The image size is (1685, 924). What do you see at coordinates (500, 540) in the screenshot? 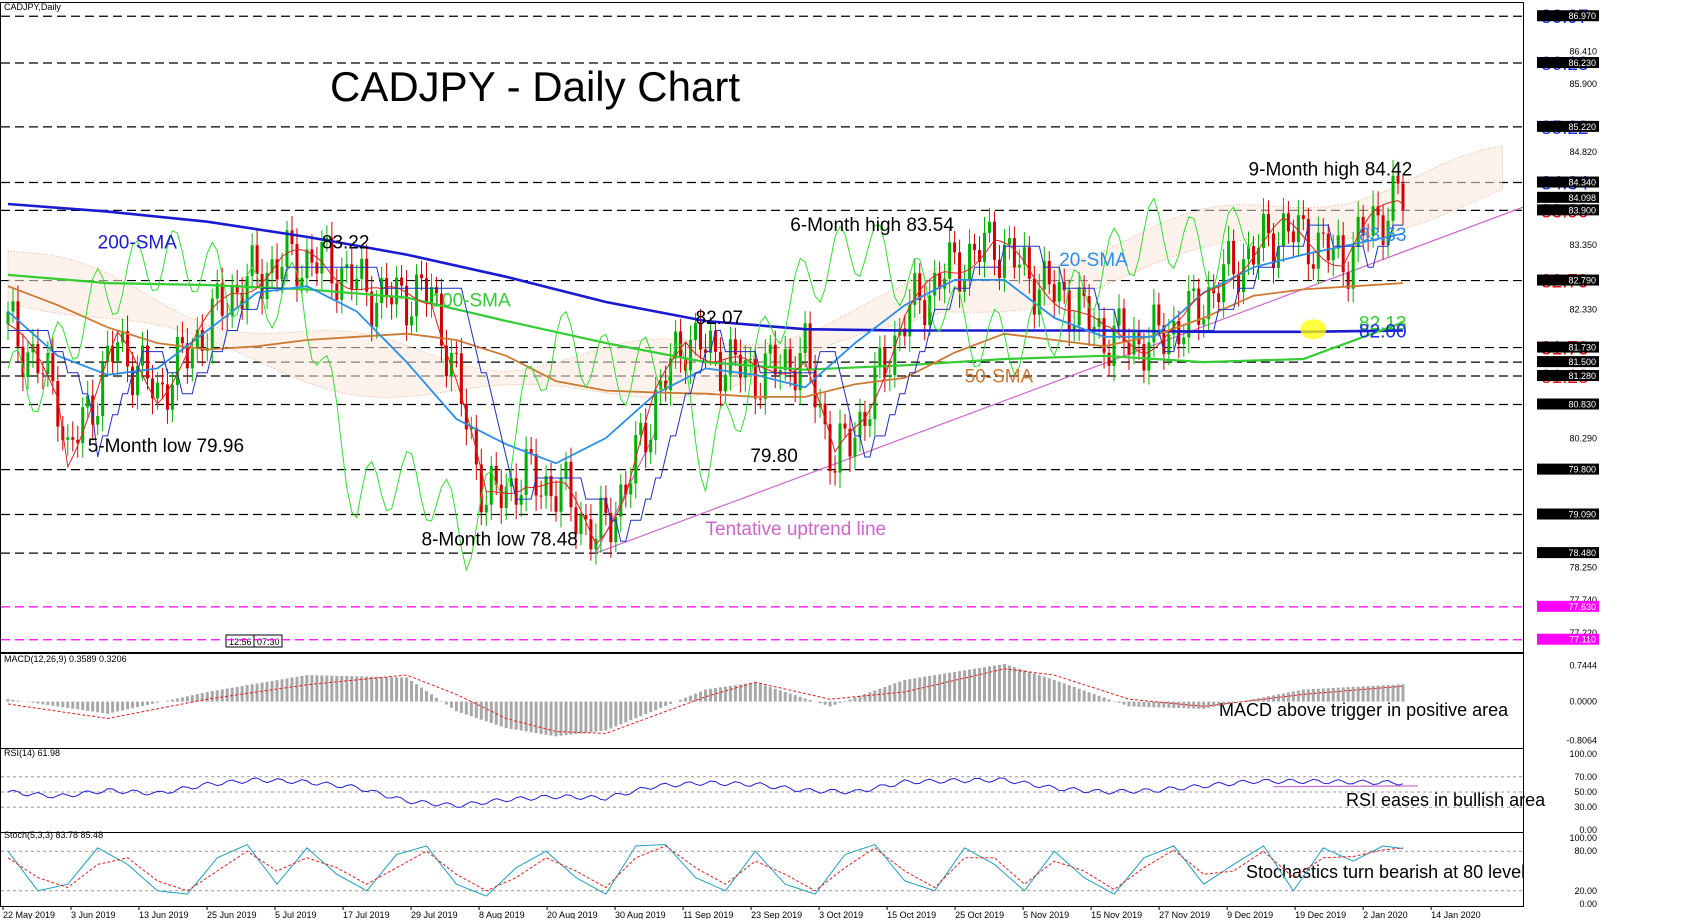
I see `annotation-label: 8-Month low 78.48` at bounding box center [500, 540].